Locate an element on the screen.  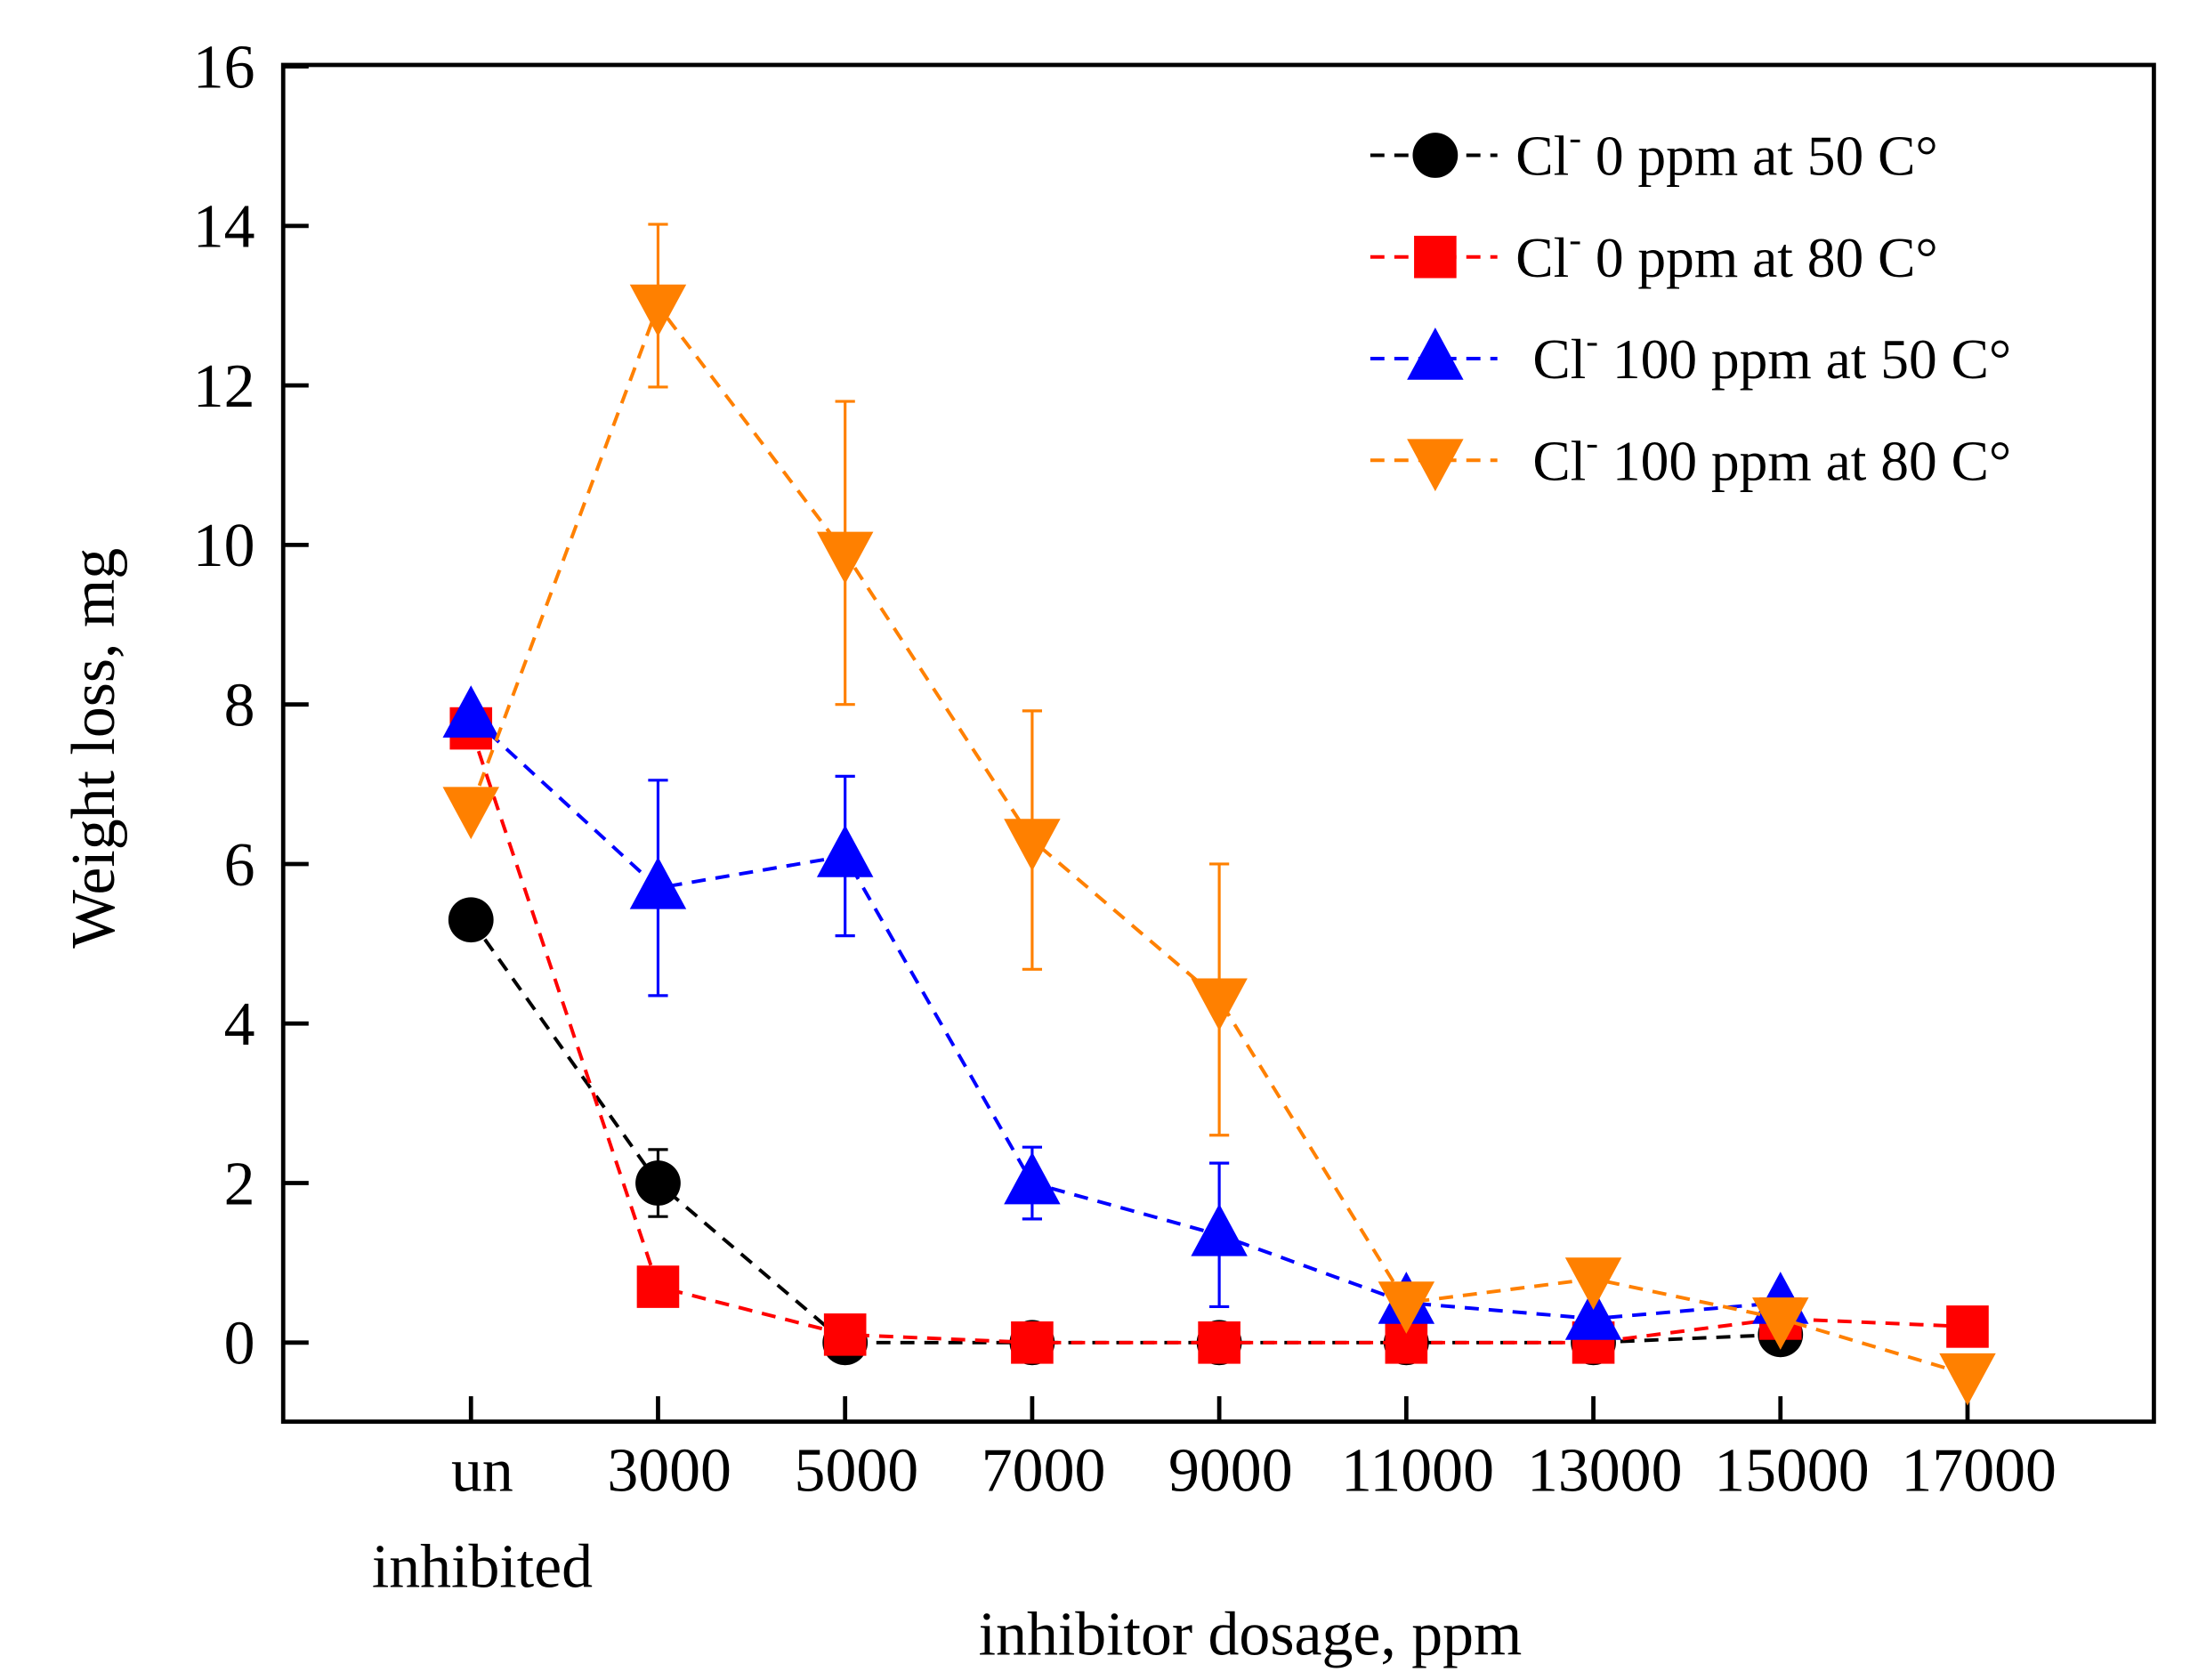
x-tick-label: 5000 is located at coordinates (857, 1470).